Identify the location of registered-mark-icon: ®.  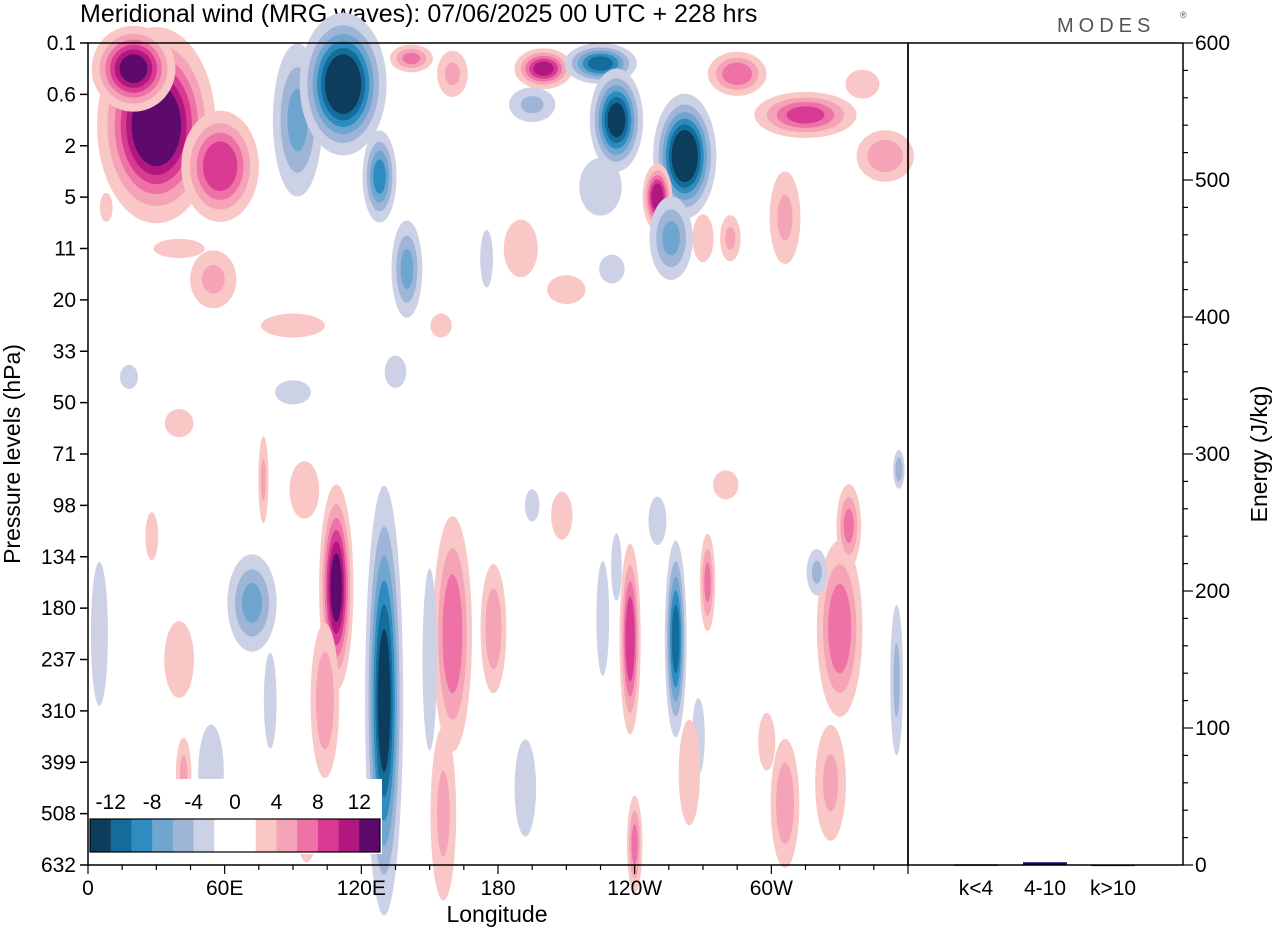
(1183, 15).